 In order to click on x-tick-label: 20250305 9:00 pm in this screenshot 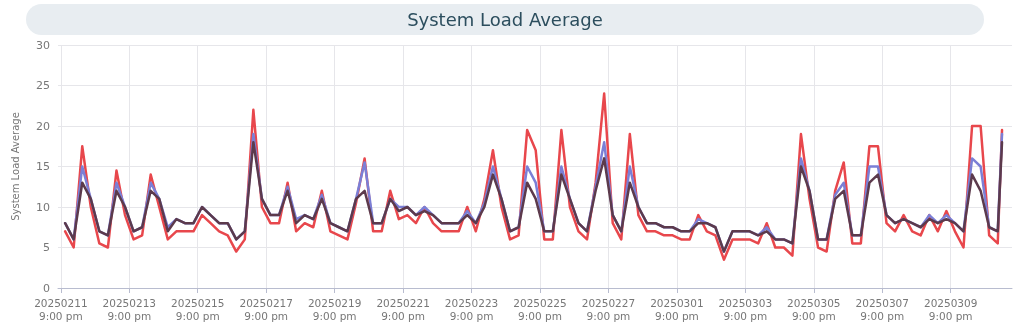, I will do `click(814, 309)`.